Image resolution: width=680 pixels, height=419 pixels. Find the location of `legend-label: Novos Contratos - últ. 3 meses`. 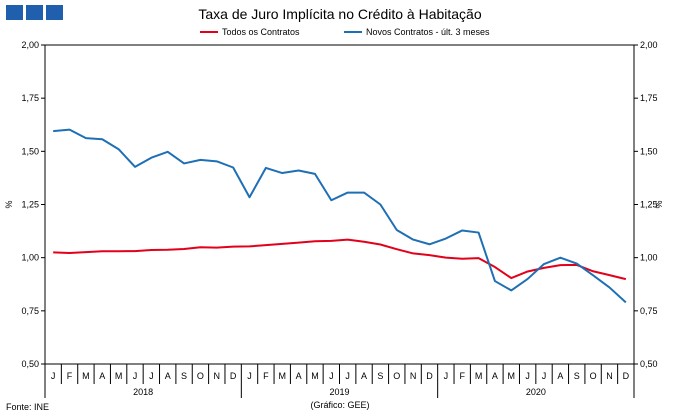

legend-label: Novos Contratos - últ. 3 meses is located at coordinates (428, 32).